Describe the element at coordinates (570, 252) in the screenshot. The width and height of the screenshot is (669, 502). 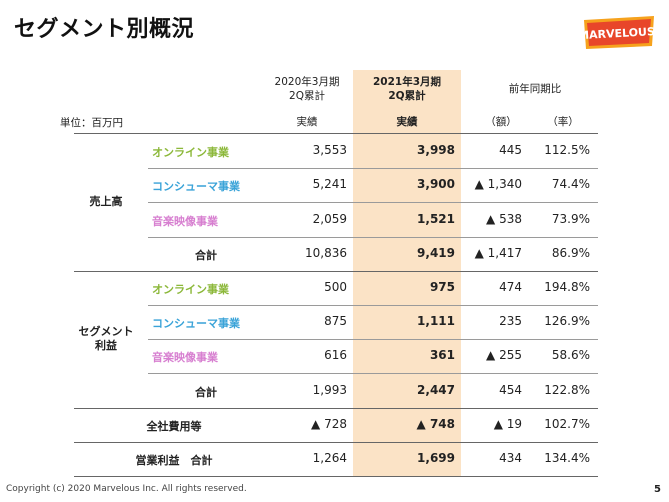
I see `cell-rate: 86.9%` at that location.